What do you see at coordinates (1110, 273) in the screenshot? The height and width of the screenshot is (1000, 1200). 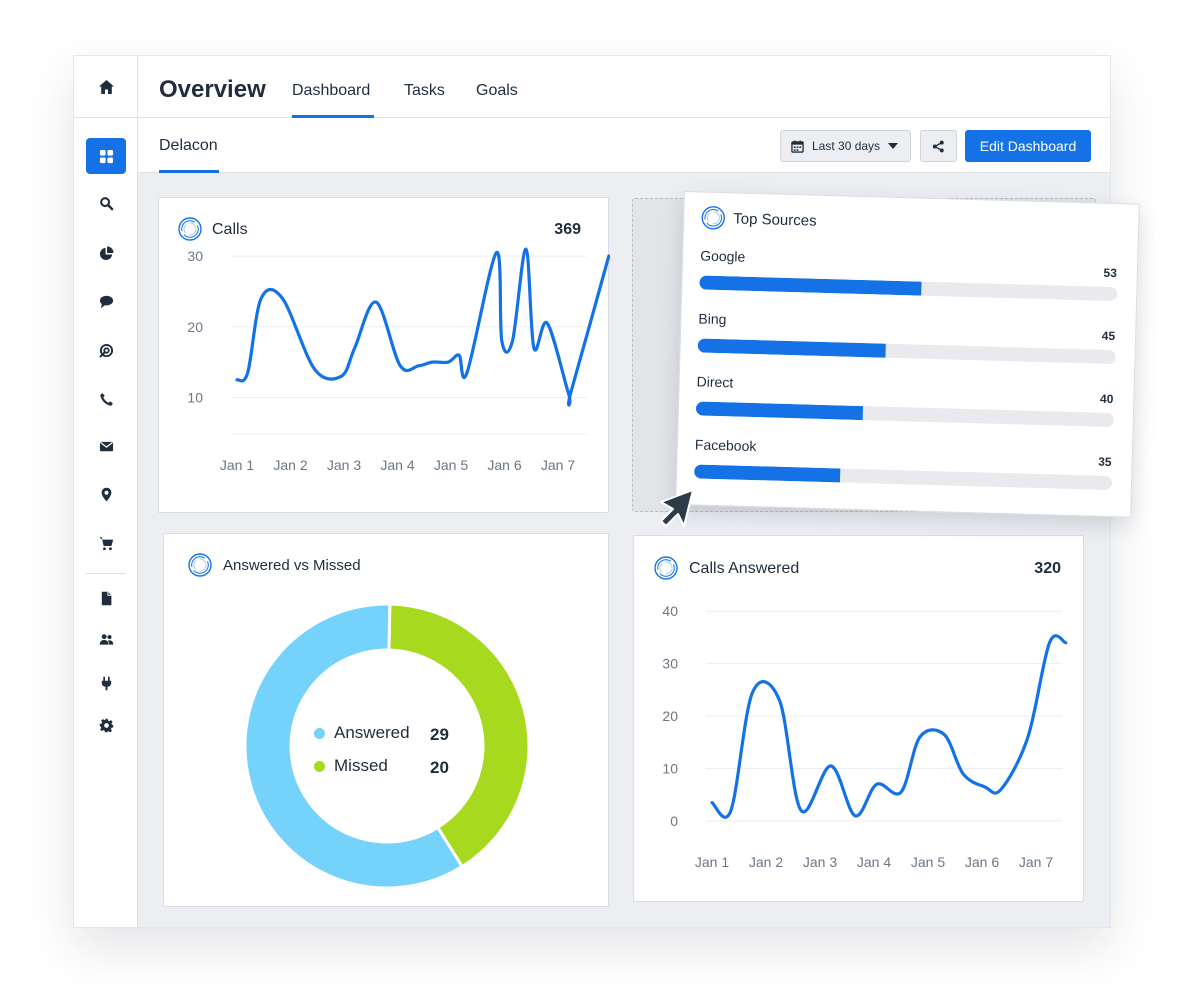 I see `source-value-google: 53` at bounding box center [1110, 273].